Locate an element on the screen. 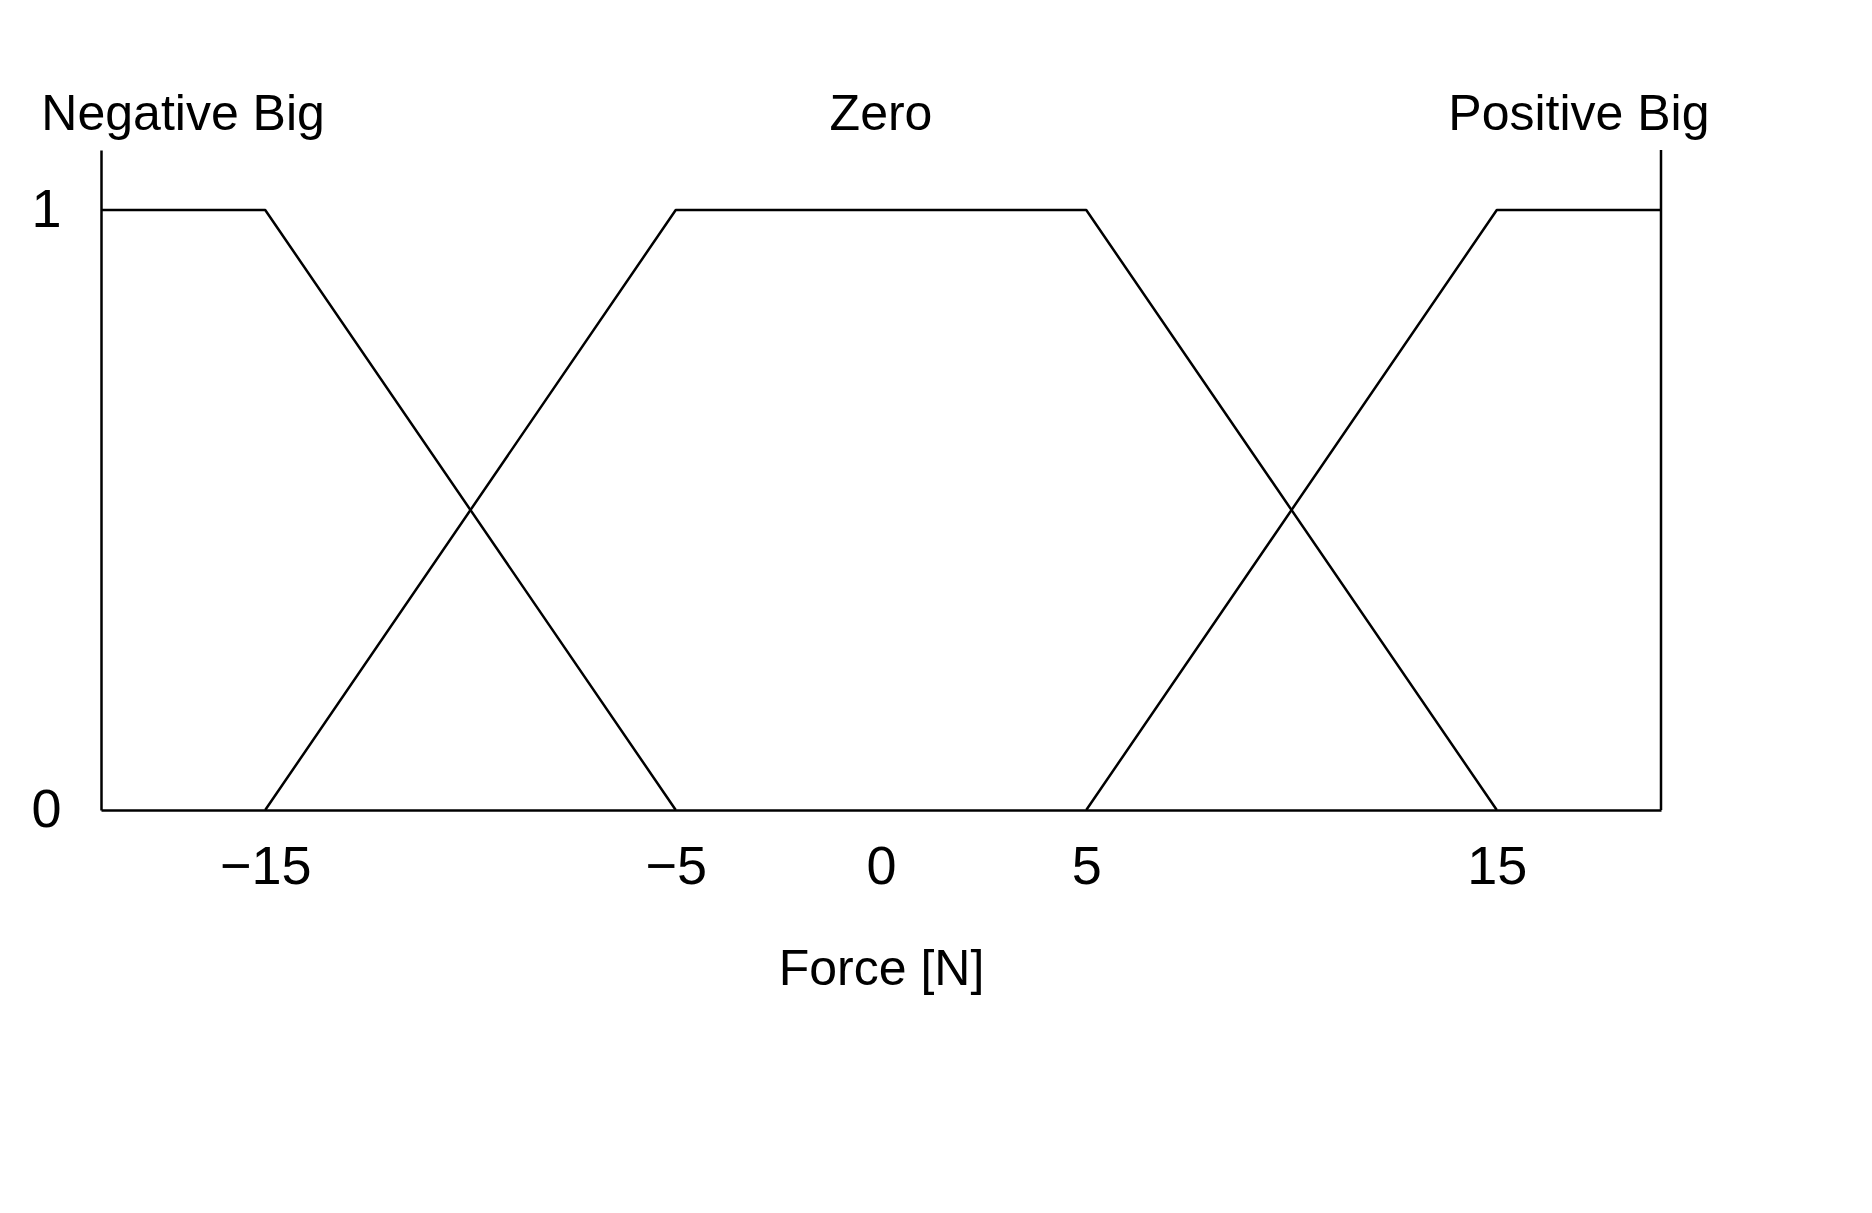 The width and height of the screenshot is (1872, 1213). x-tick-label: 0 is located at coordinates (881, 864).